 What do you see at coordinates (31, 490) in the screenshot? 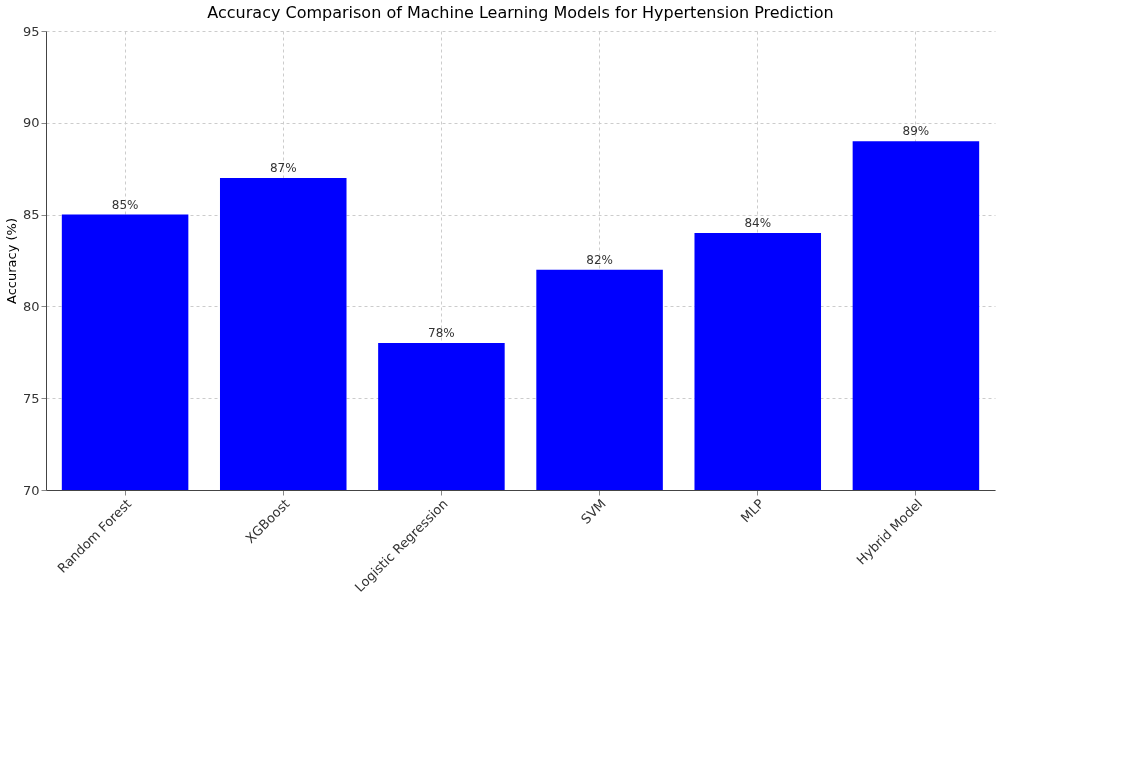
I see `y-tick-label: 70` at bounding box center [31, 490].